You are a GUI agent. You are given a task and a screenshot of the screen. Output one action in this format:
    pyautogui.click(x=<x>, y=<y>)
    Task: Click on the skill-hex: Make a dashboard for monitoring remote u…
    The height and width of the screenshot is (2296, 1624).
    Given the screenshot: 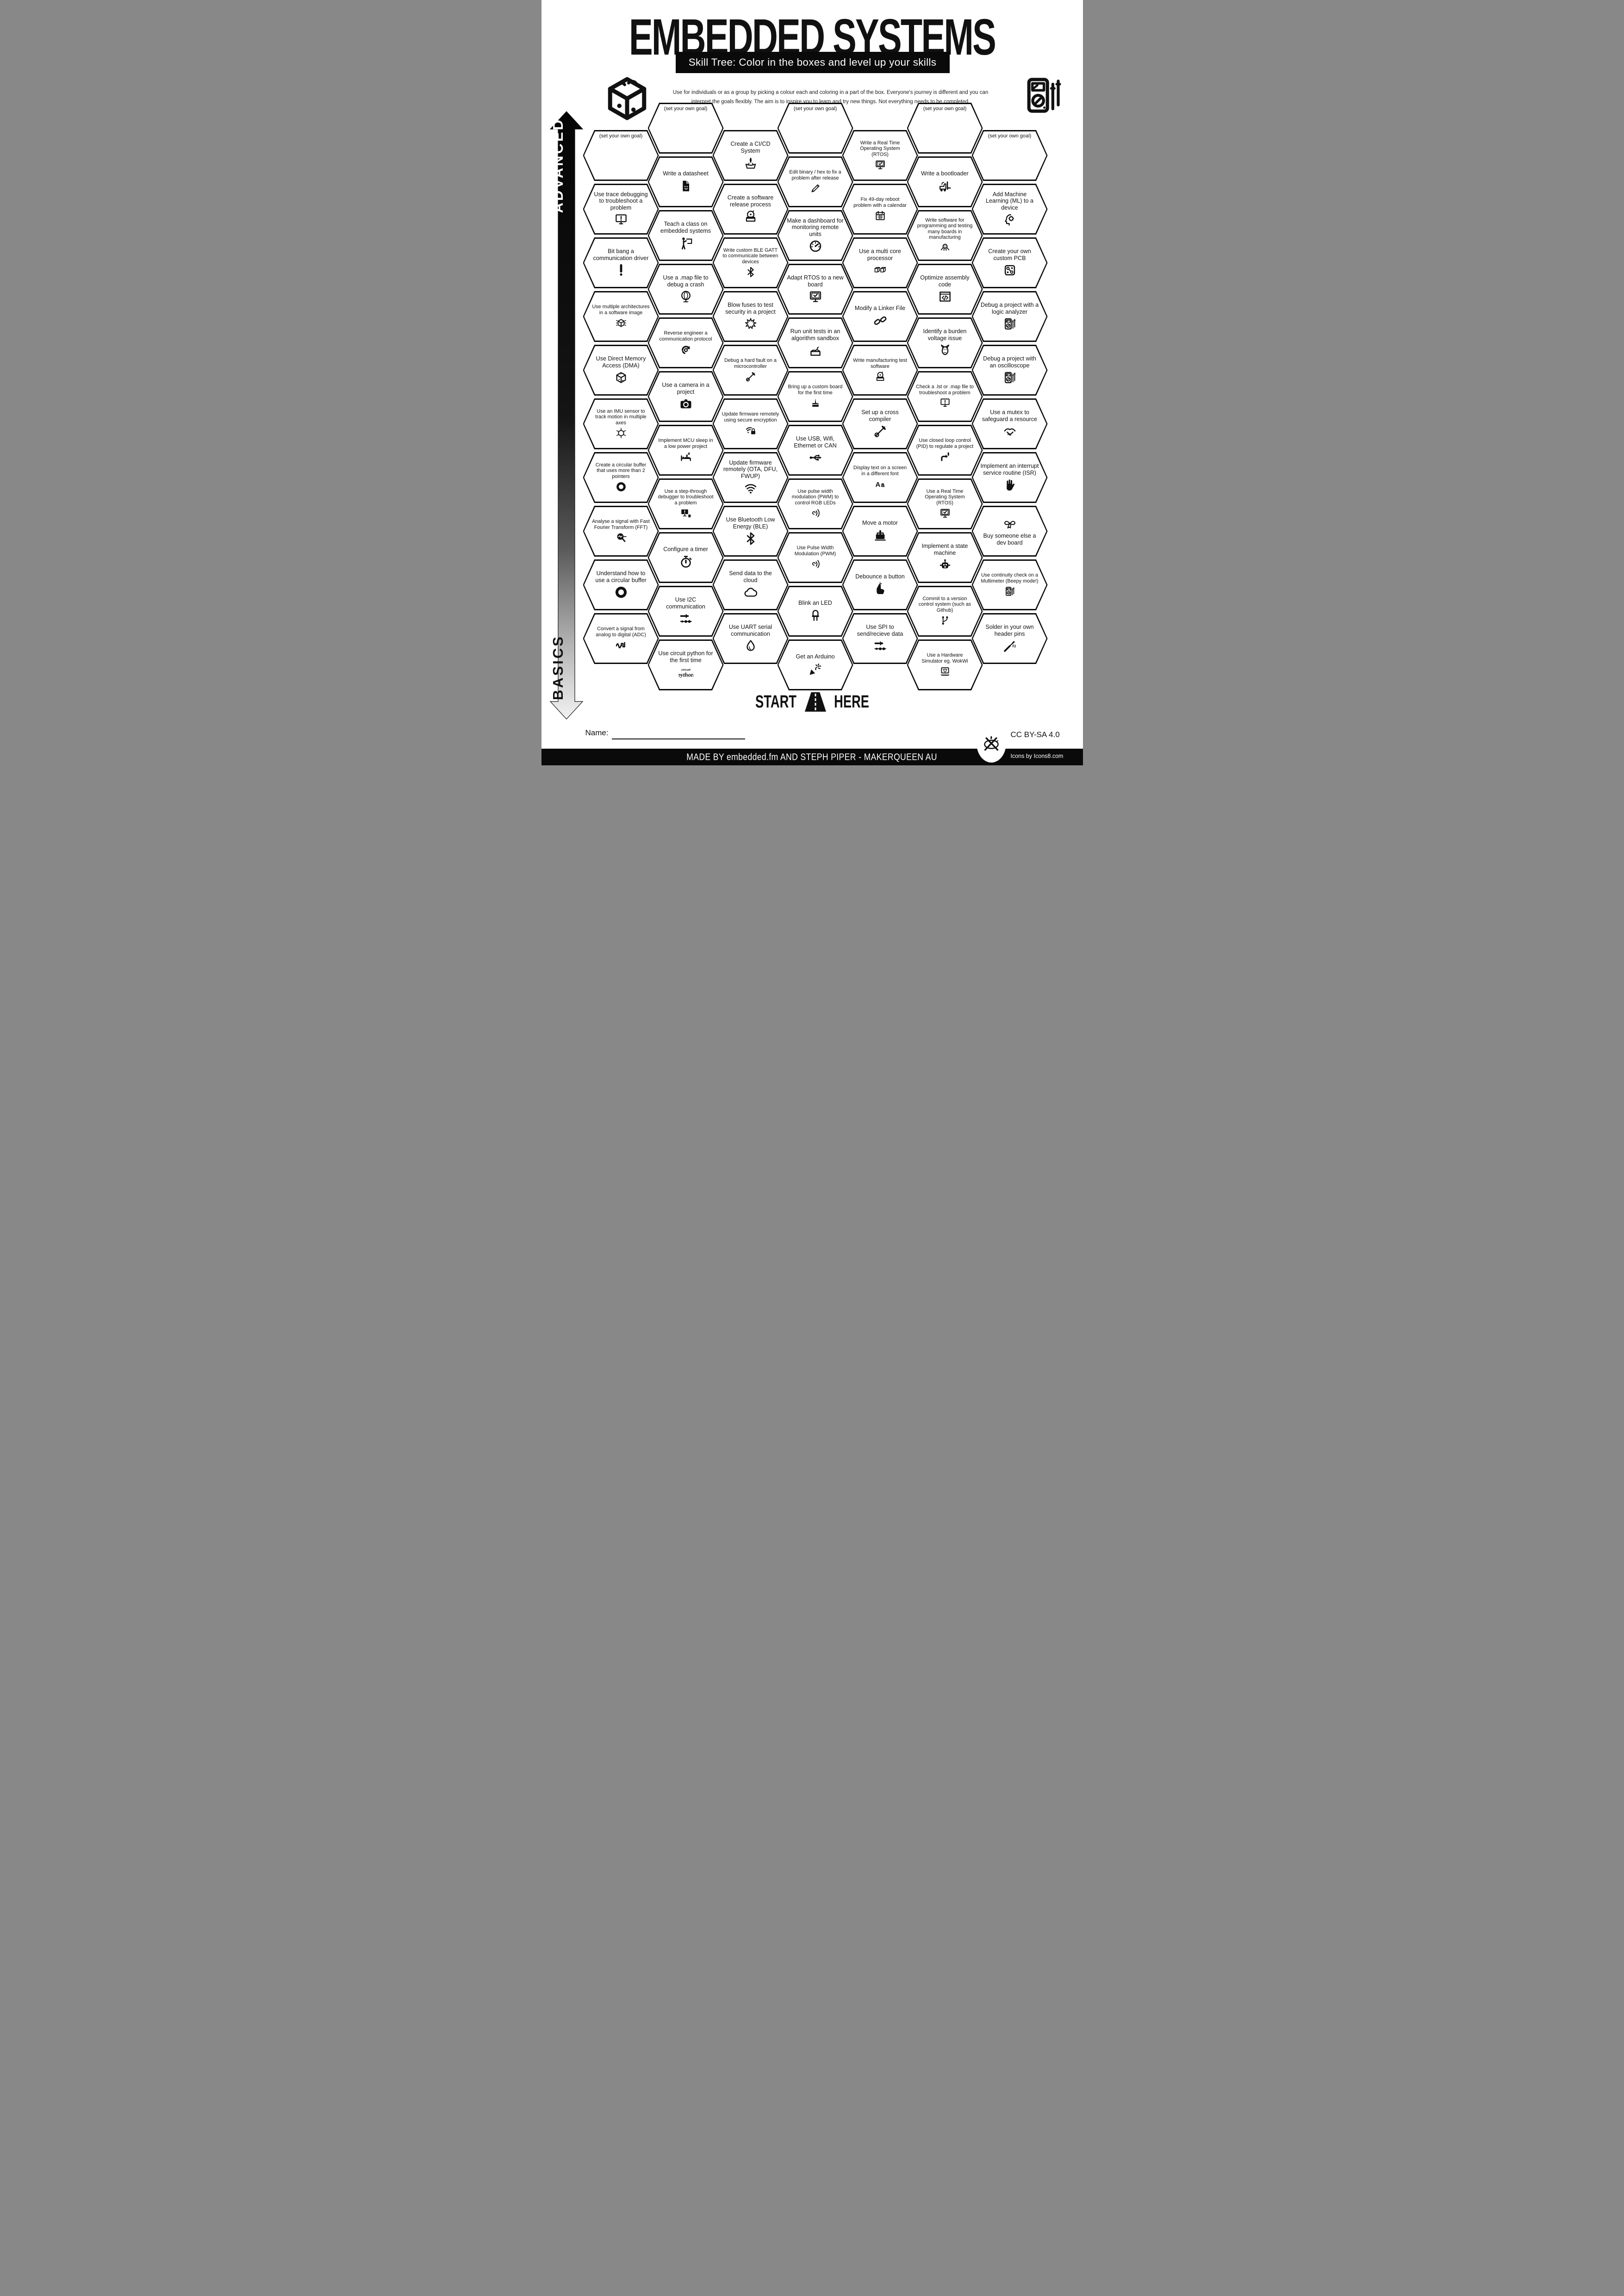 What is the action you would take?
    pyautogui.click(x=815, y=236)
    